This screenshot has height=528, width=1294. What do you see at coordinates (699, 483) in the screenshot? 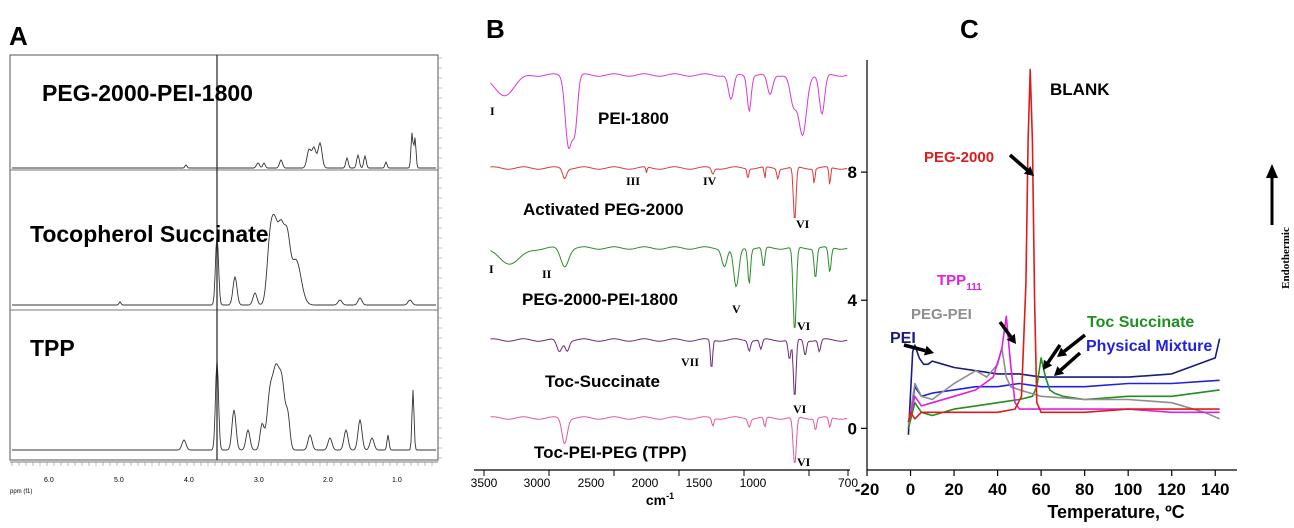
I see `panel-b-tick-label: 1500` at bounding box center [699, 483].